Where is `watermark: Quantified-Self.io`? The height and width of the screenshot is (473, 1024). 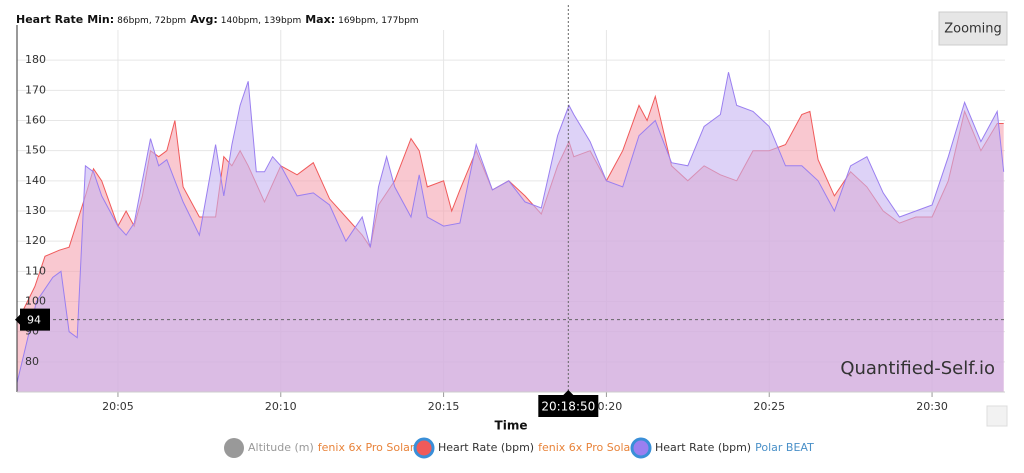
watermark: Quantified-Self.io is located at coordinates (917, 368).